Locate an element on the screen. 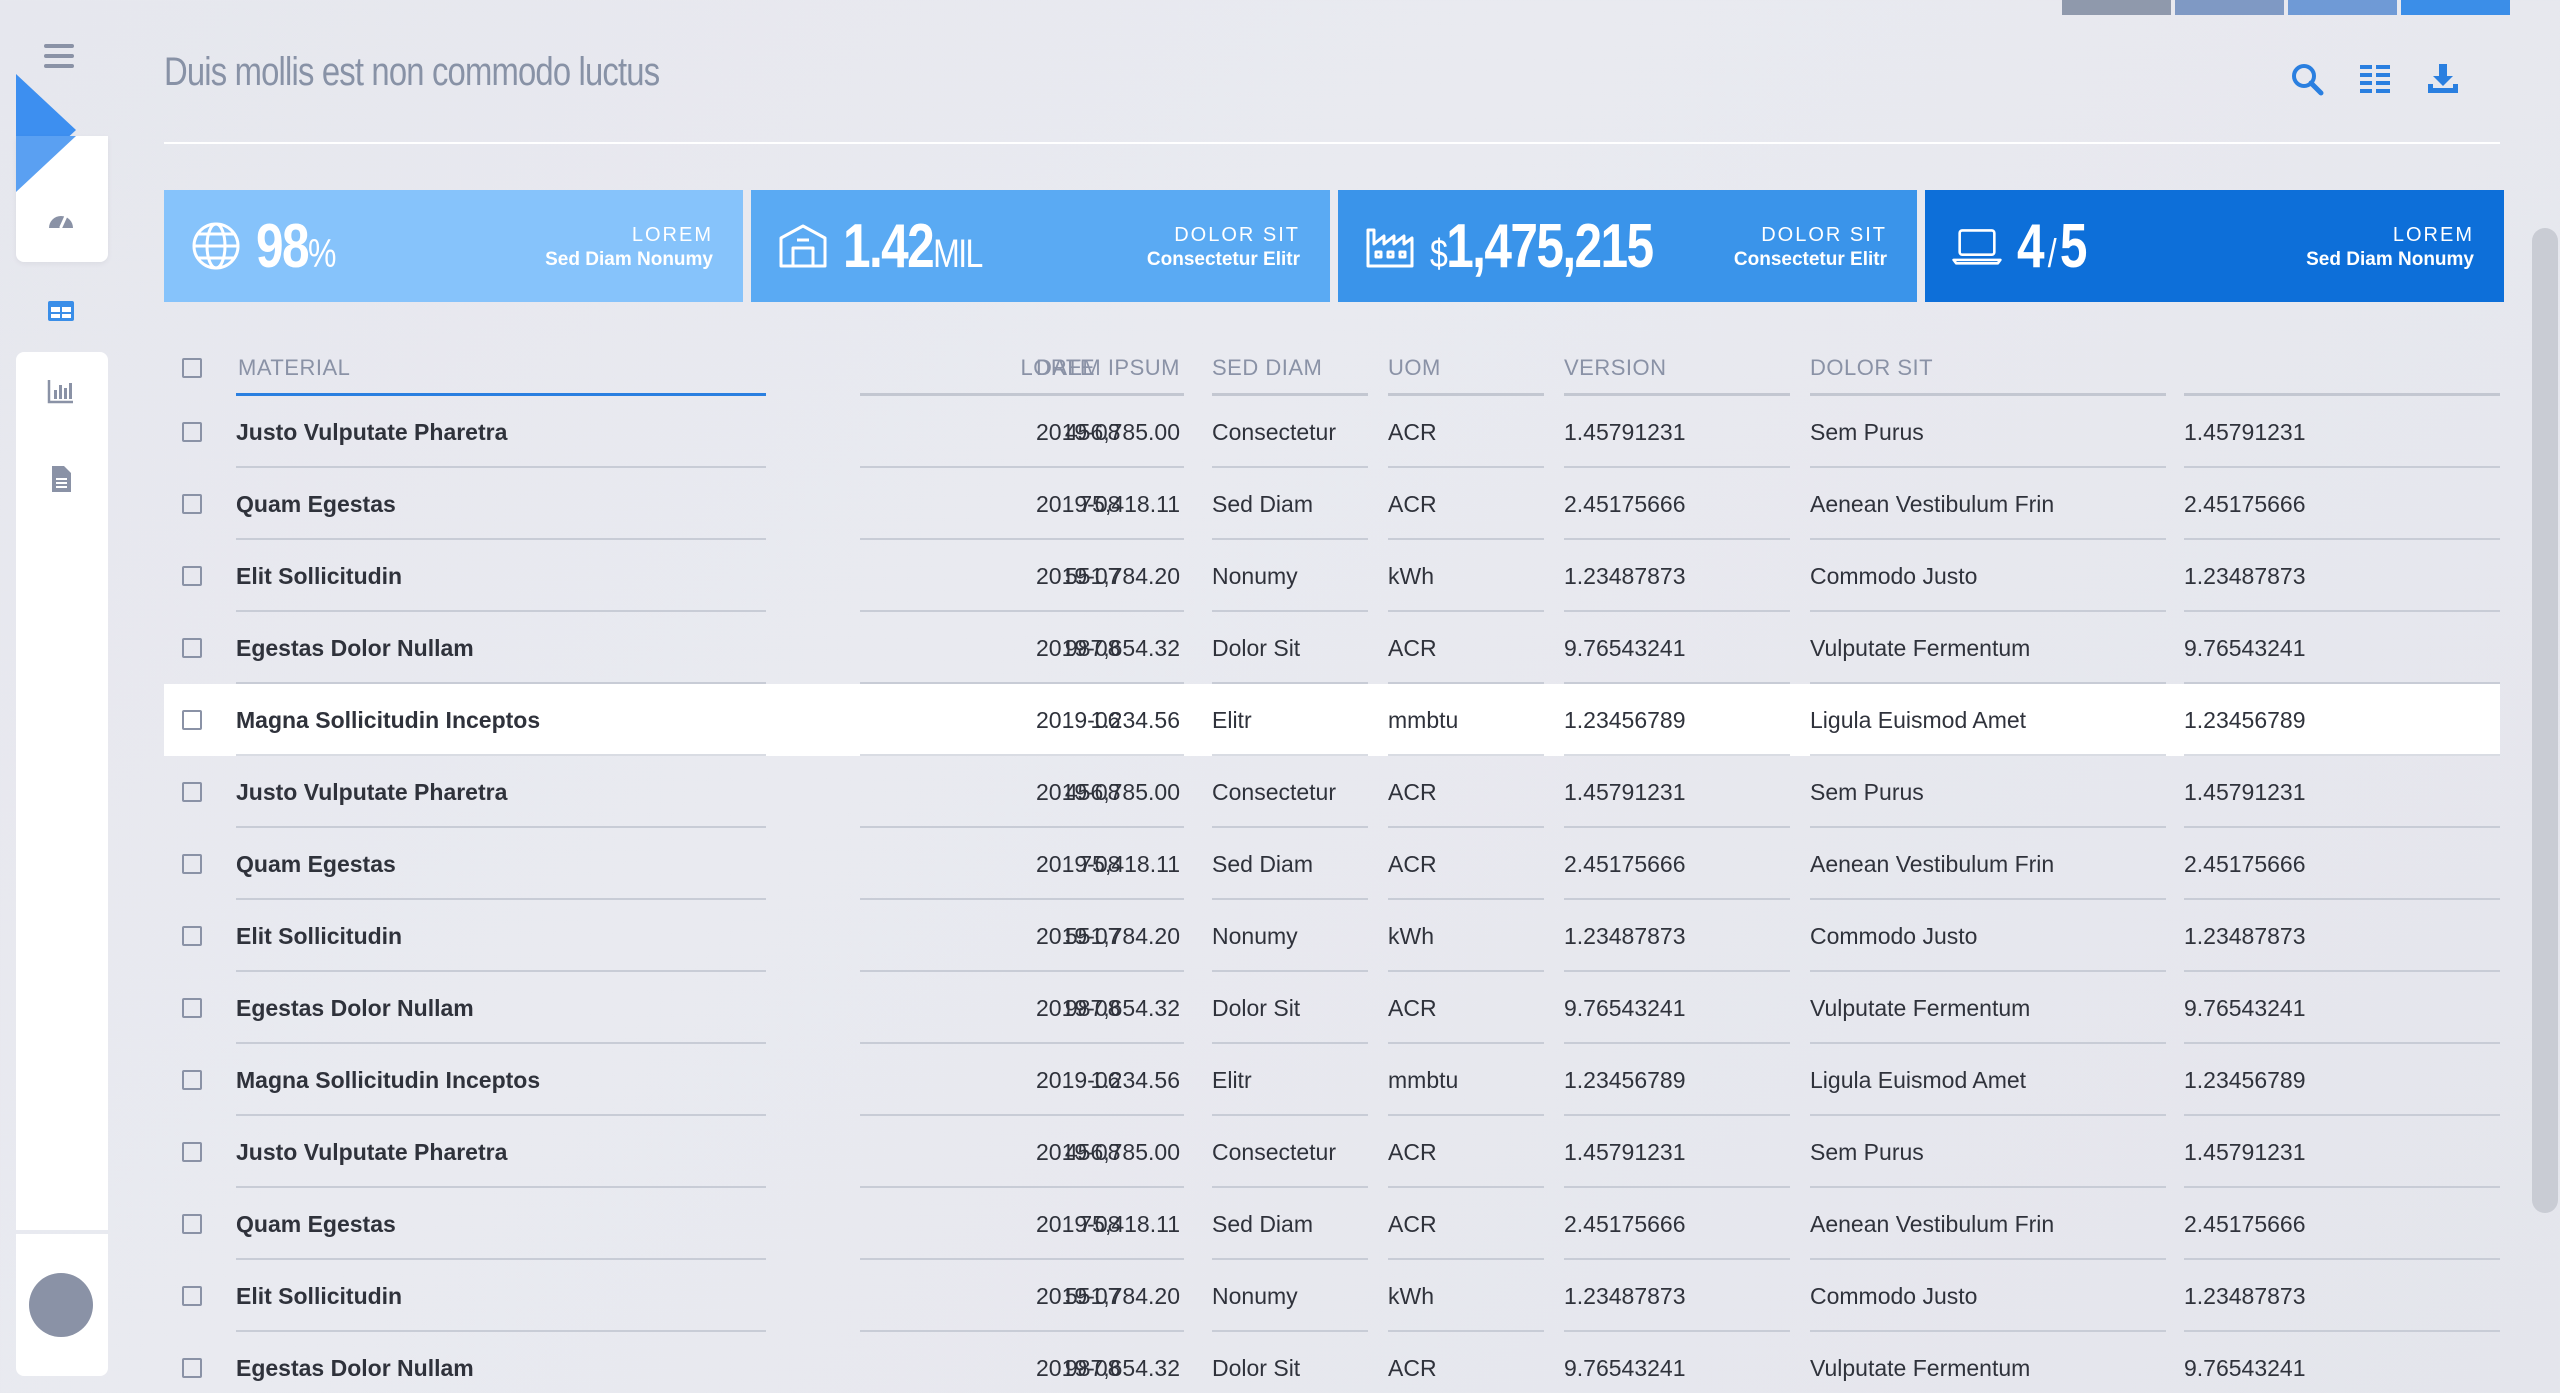 The width and height of the screenshot is (2560, 1393). cell-dolor-sit: Sem Purus is located at coordinates (1988, 1152).